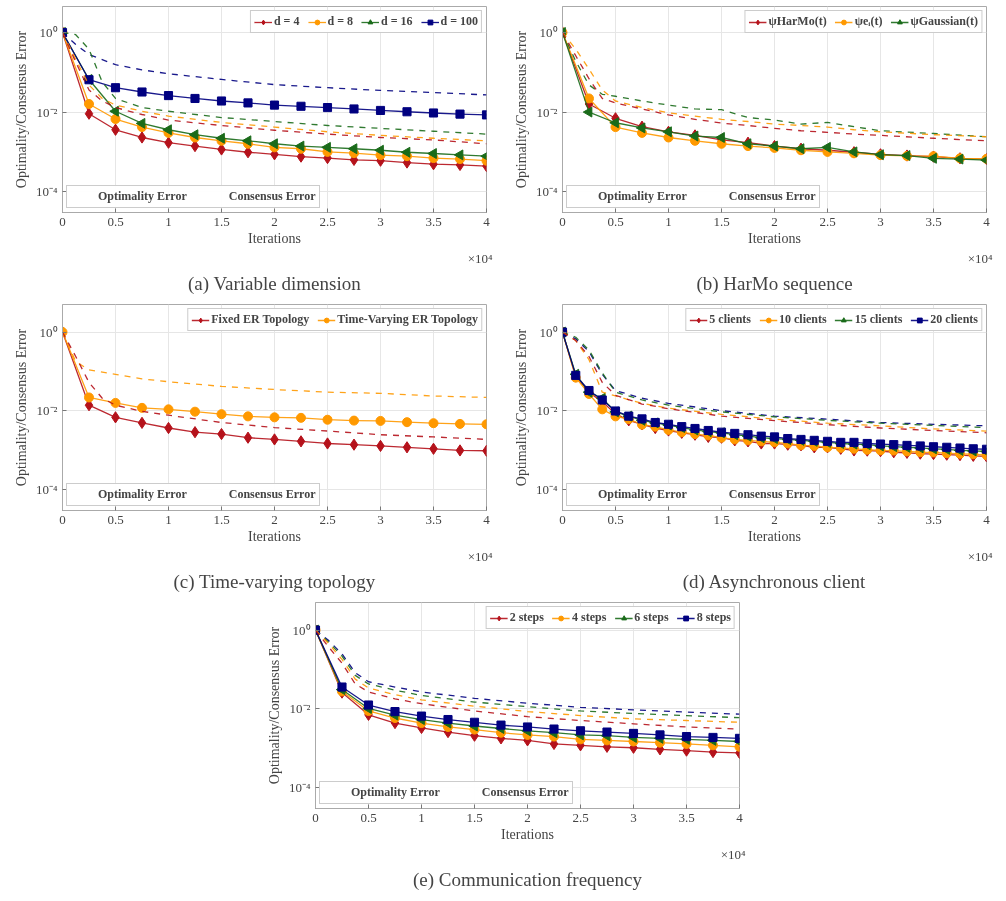 This screenshot has width=1006, height=901. Describe the element at coordinates (774, 283) in the screenshot. I see `text: (b) HarMo sequence` at that location.